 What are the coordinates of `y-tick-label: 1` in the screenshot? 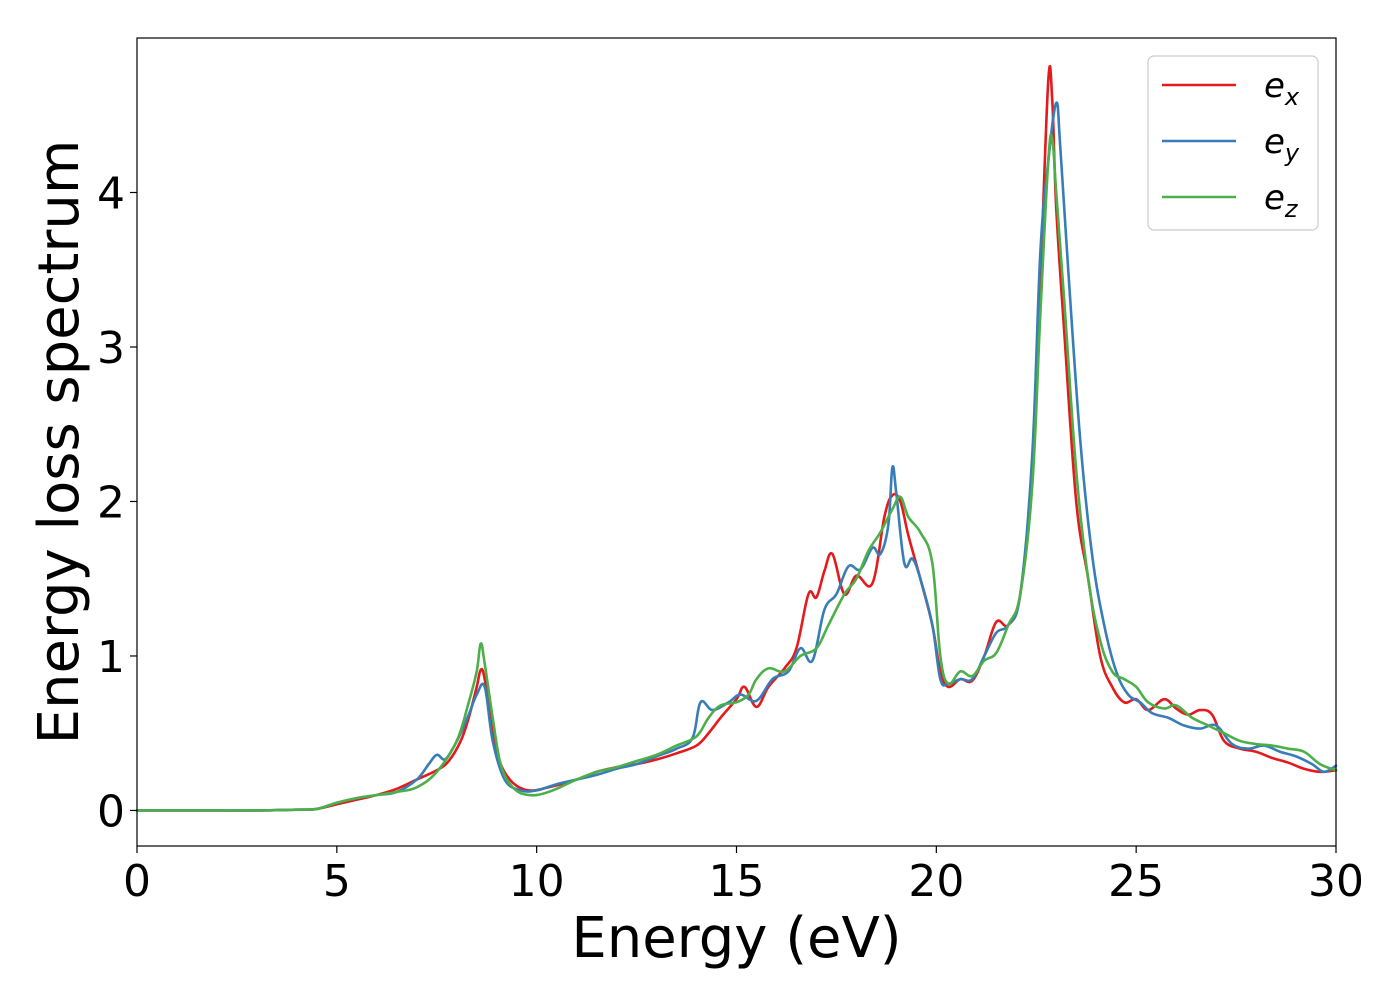 It's located at (111, 657).